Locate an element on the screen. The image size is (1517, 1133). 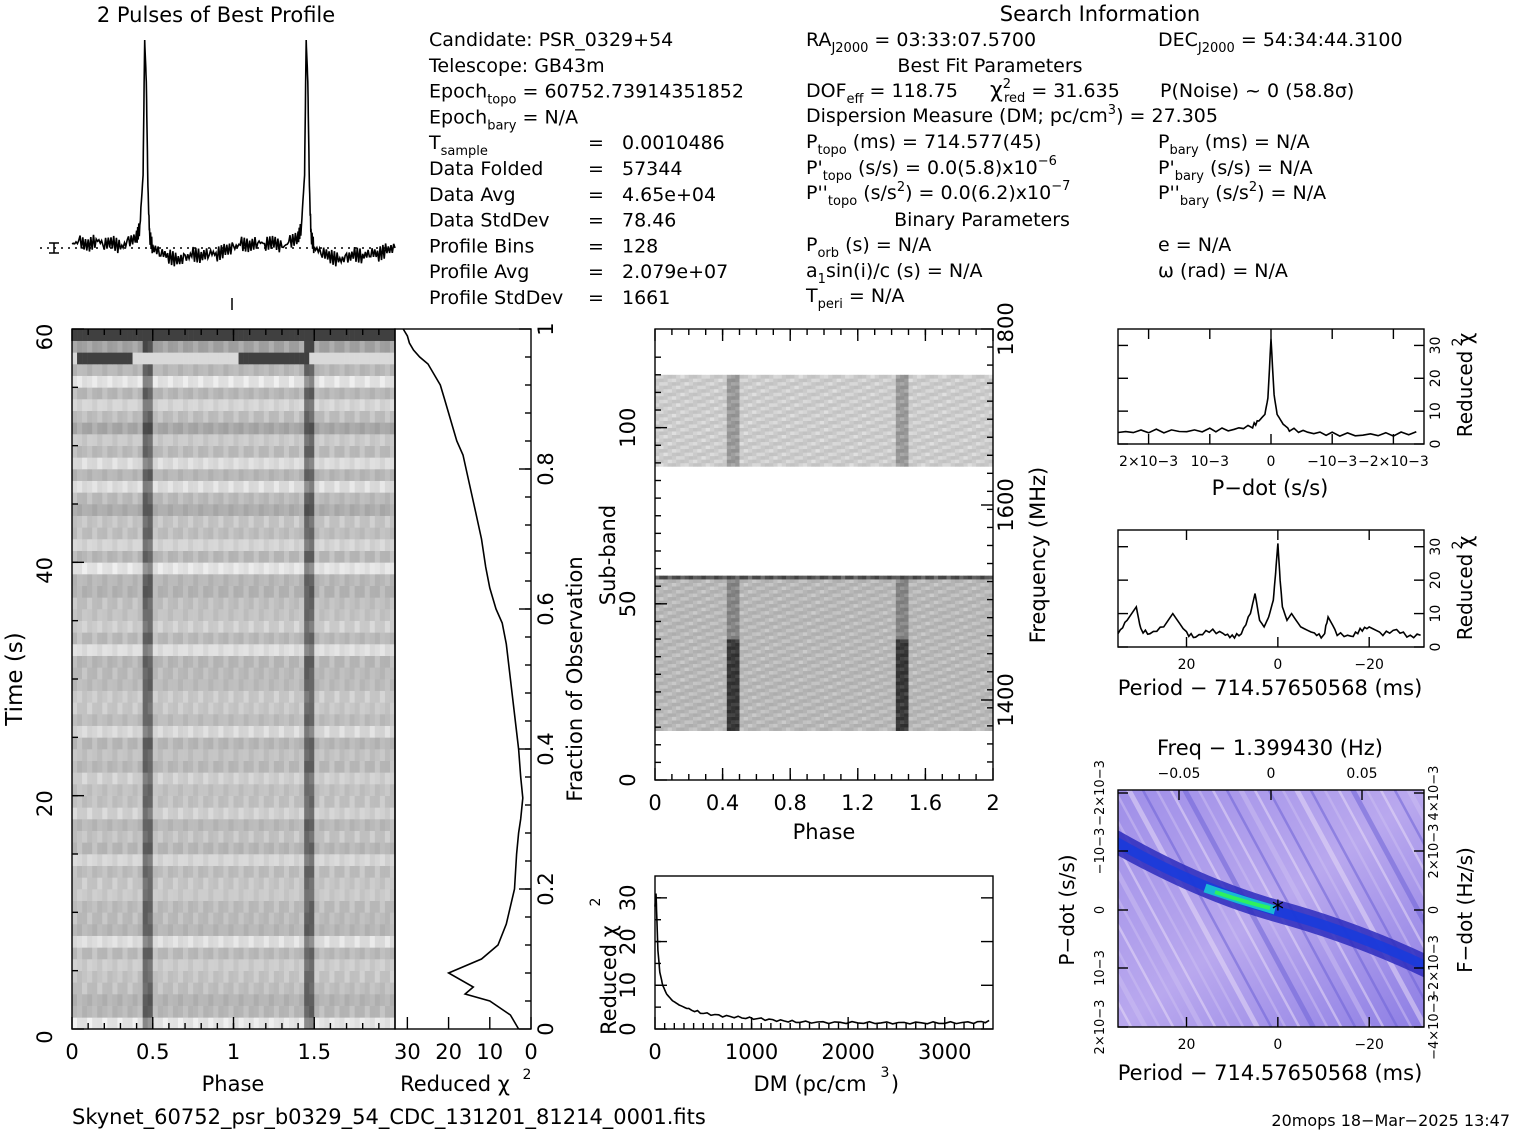
dm-value: Dispersion Measure (DM; pc/cm3) = 27.305 is located at coordinates (1012, 115).